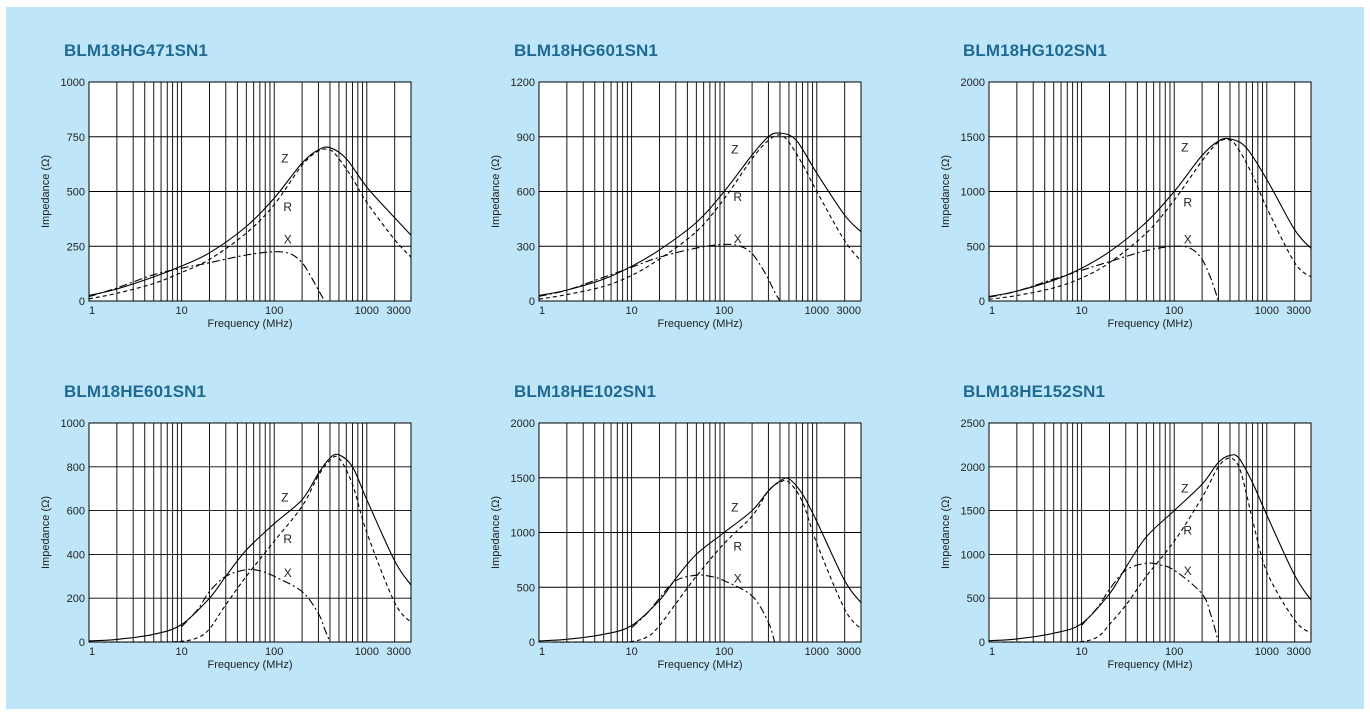 Image resolution: width=1370 pixels, height=716 pixels. What do you see at coordinates (973, 424) in the screenshot?
I see `y-tick-label: 2500` at bounding box center [973, 424].